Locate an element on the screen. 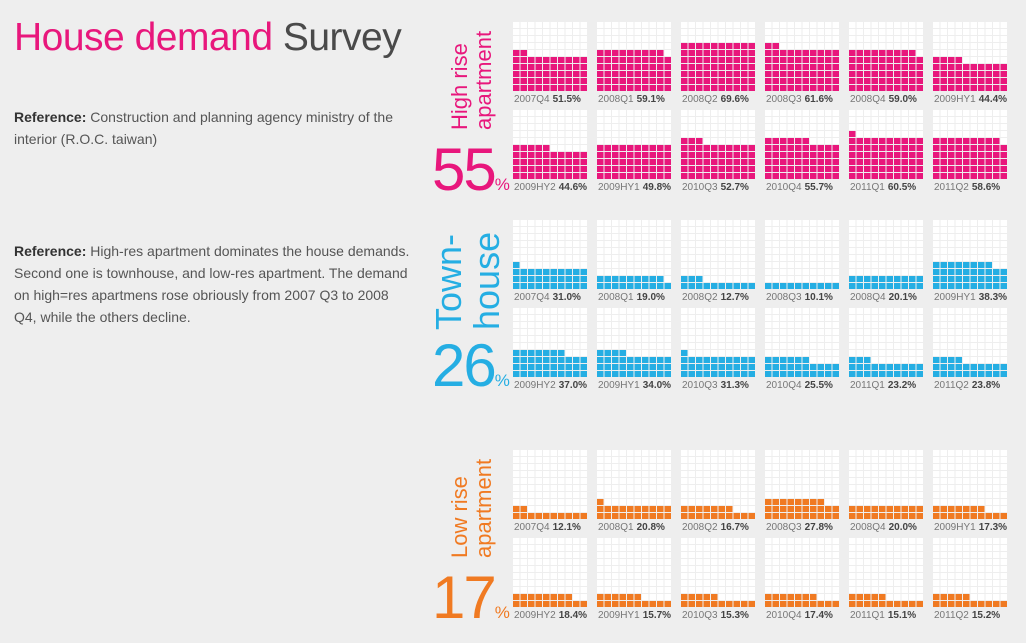 This screenshot has height=643, width=1026. panel-caption: 2010Q3 31.3% is located at coordinates (720, 386).